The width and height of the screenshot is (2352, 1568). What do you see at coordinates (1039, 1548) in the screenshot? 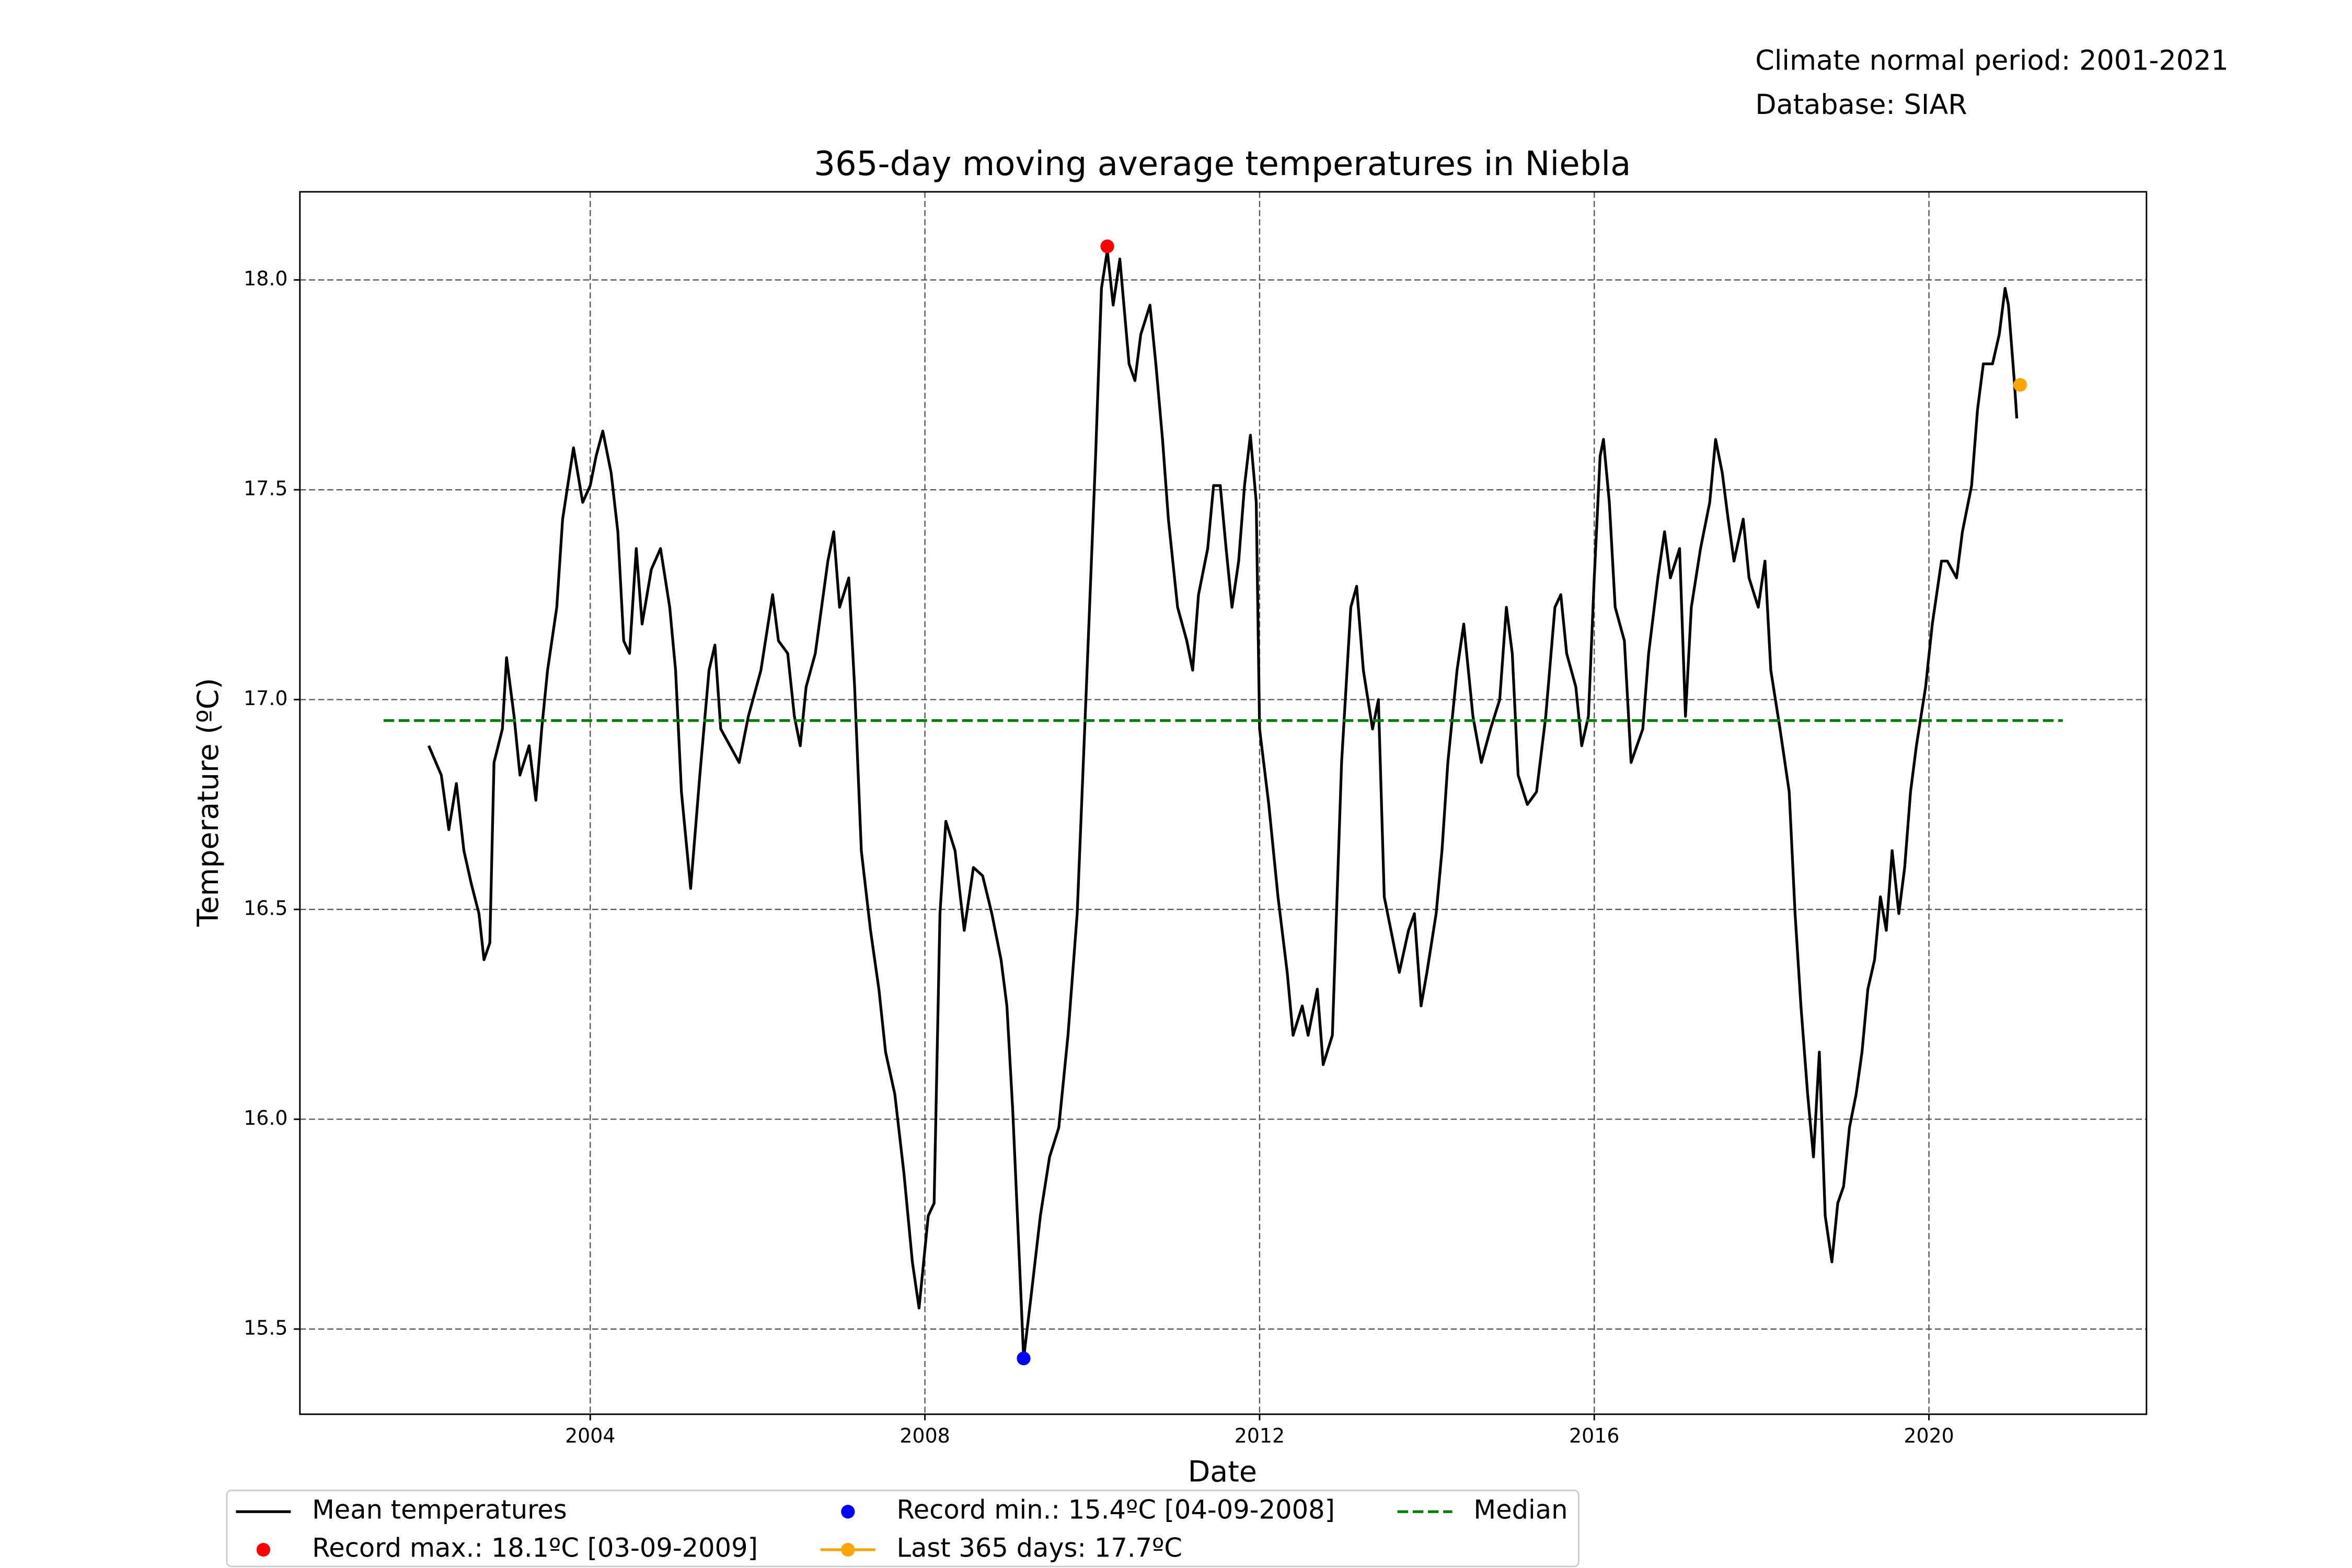
I see `legend-label: Last 365 days: 17.7ºC` at bounding box center [1039, 1548].